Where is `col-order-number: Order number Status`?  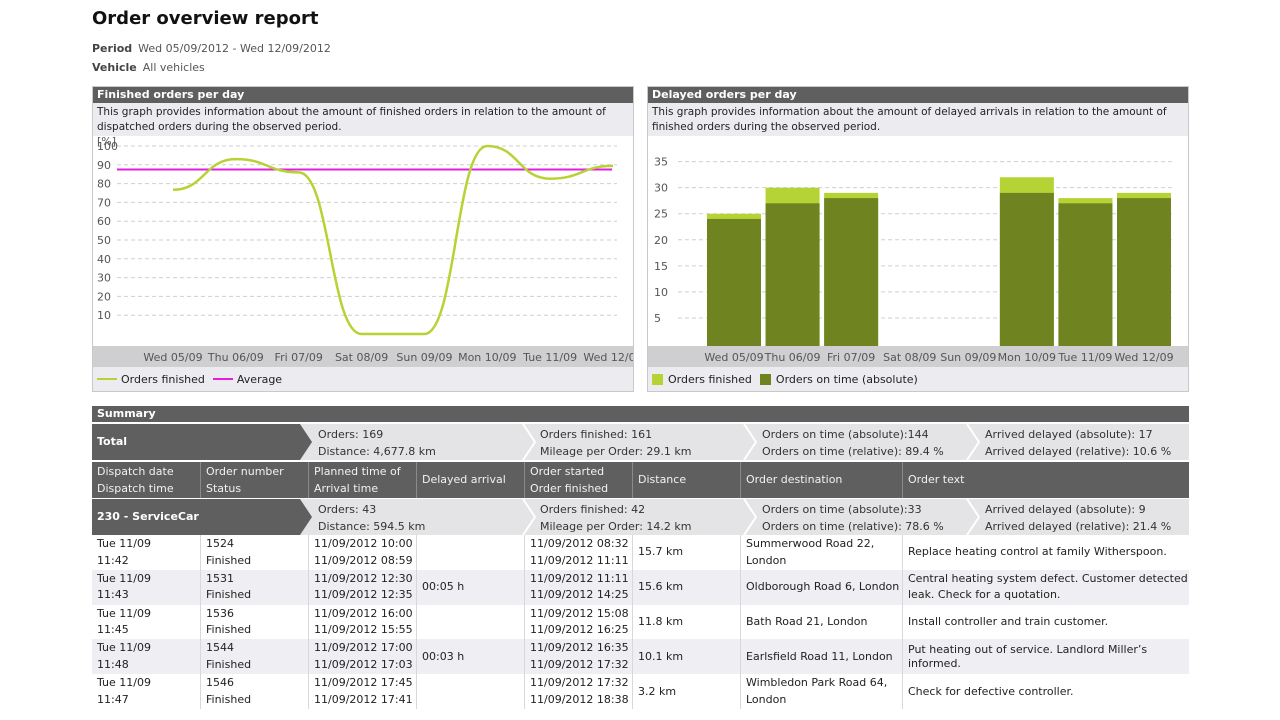
col-order-number: Order number Status is located at coordinates (255, 480).